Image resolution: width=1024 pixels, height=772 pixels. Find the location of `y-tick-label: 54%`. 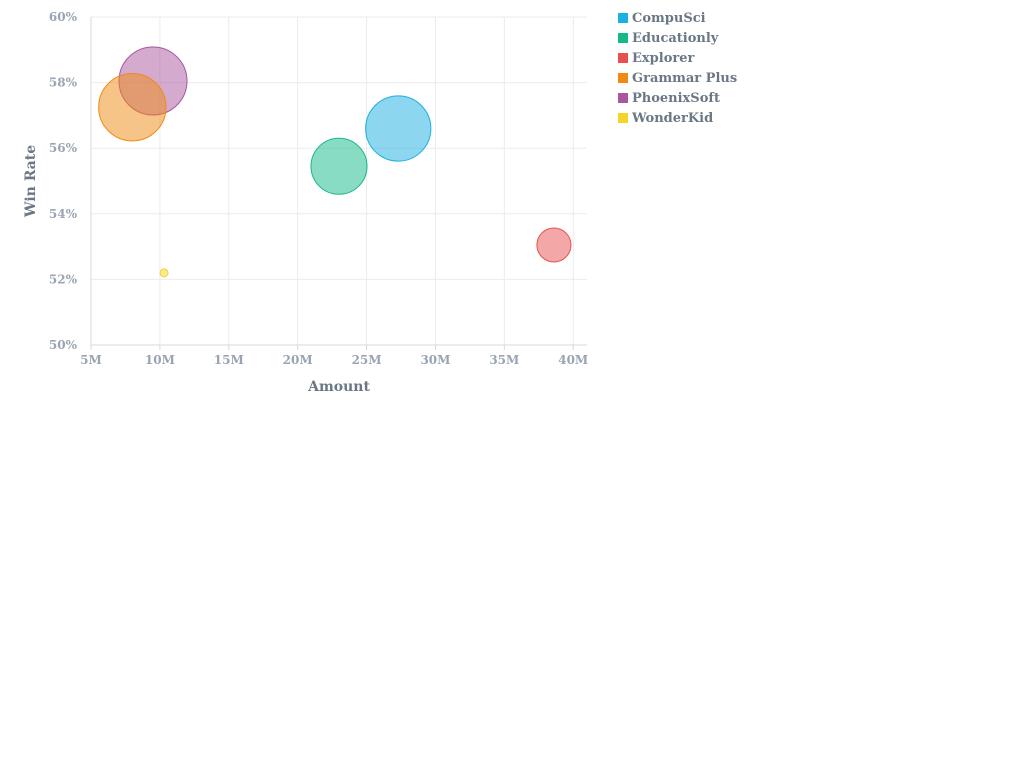

y-tick-label: 54% is located at coordinates (63, 214).